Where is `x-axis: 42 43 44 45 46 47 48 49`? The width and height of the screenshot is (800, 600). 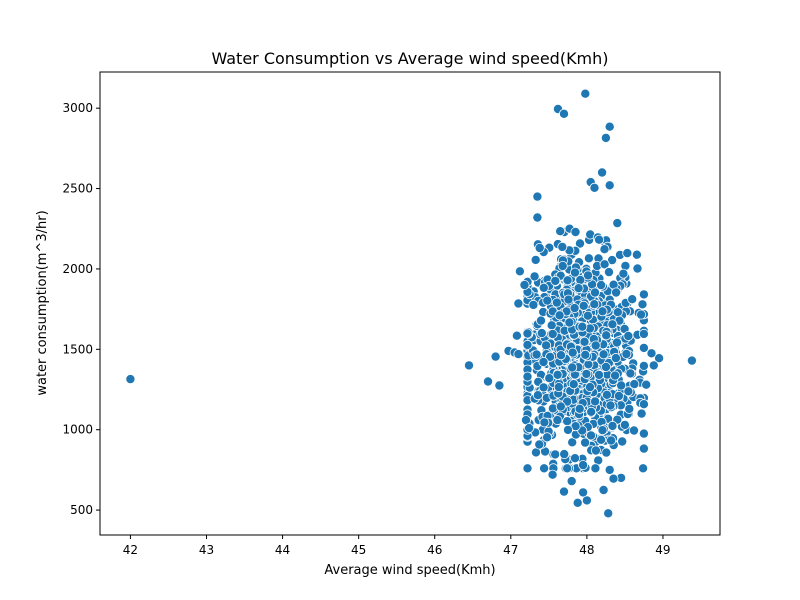
x-axis: 42 43 44 45 46 47 48 49 is located at coordinates (397, 546).